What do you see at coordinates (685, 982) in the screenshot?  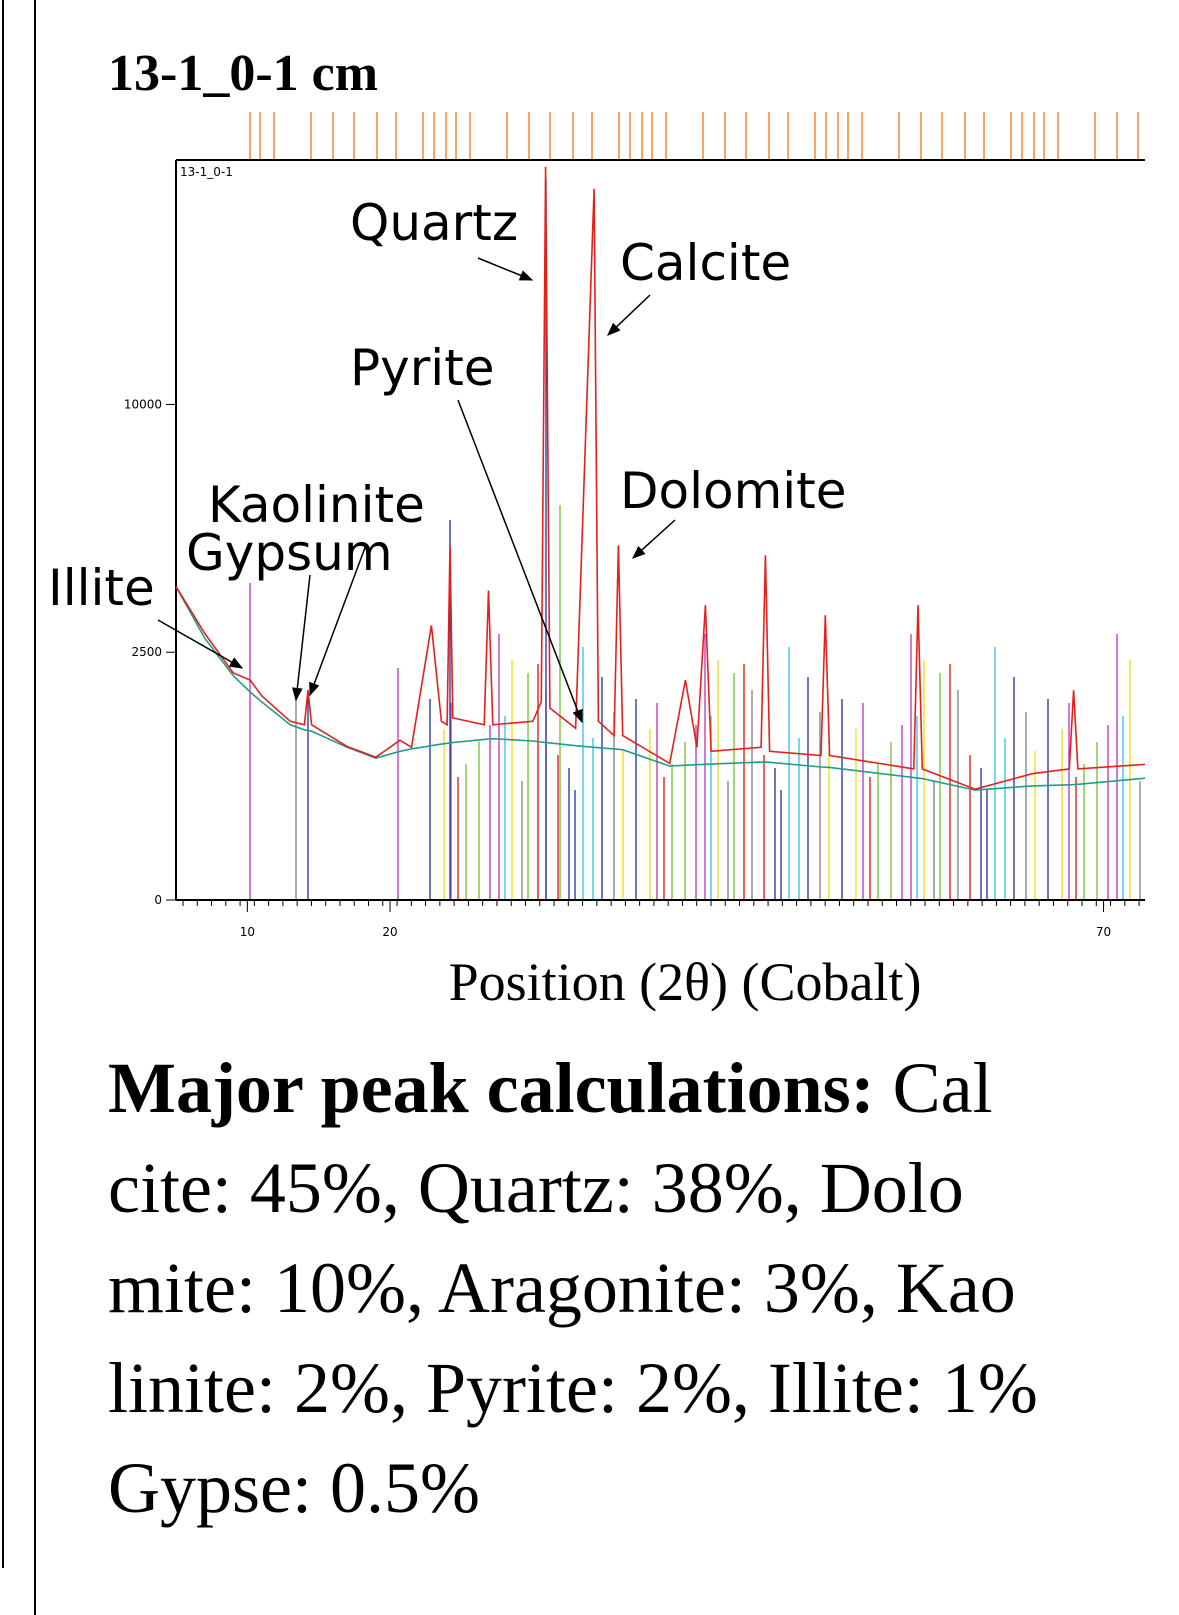 I see `x-axis-label: Position (2θ) (Cobalt)` at bounding box center [685, 982].